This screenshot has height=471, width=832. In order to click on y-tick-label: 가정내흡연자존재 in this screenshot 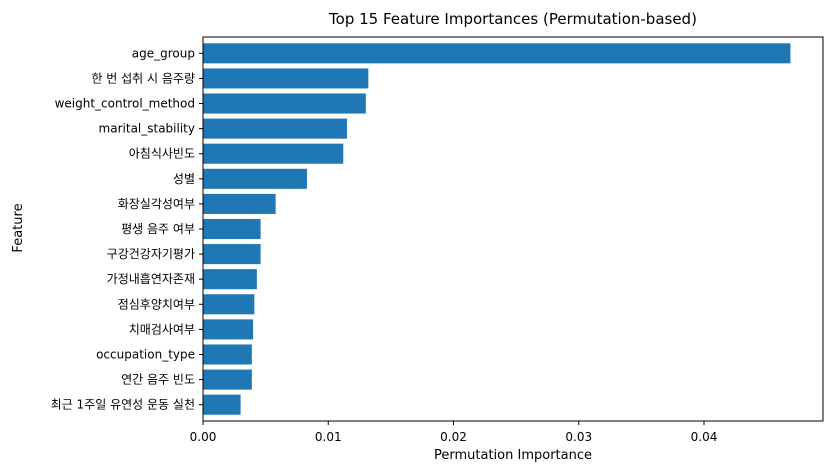, I will do `click(151, 279)`.